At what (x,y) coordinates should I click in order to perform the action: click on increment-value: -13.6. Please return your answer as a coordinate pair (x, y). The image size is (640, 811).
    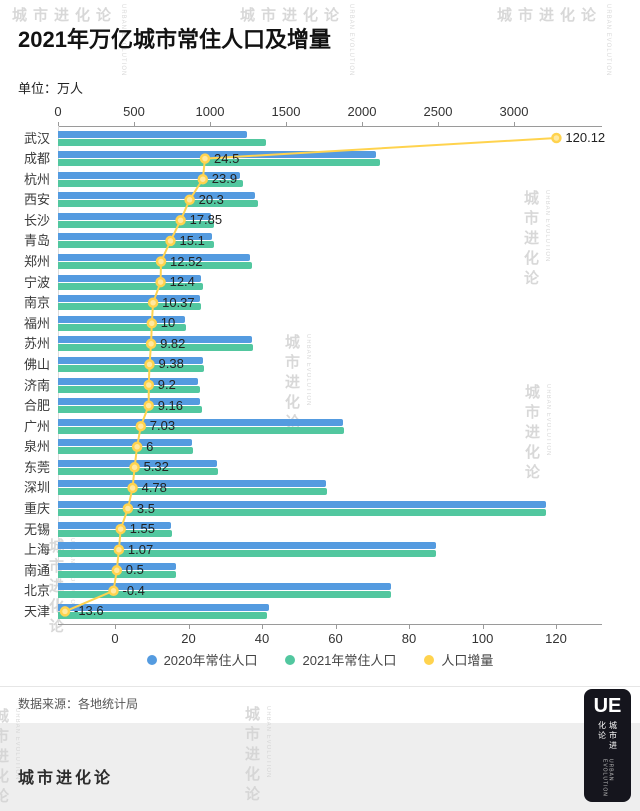
    Looking at the image, I should click on (89, 611).